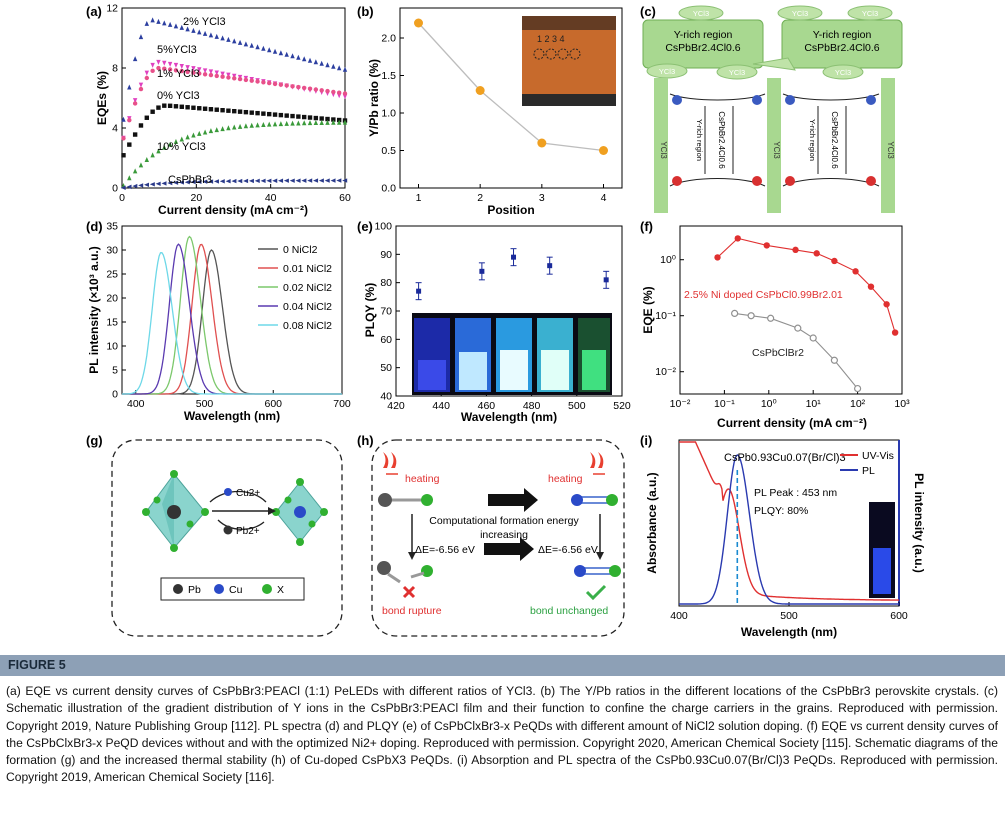 This screenshot has height=816, width=1005. Describe the element at coordinates (248, 531) in the screenshot. I see `panel-g-pb-label: Pb2+` at that location.